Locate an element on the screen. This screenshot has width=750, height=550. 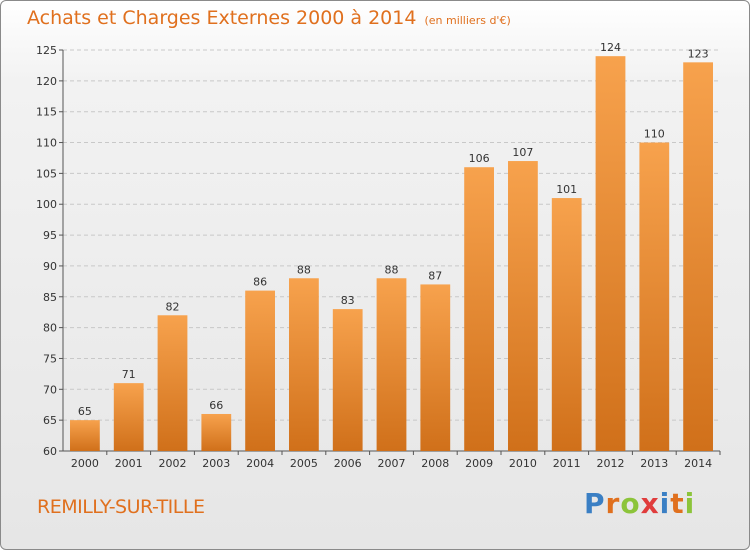
x-tick-label: 2005 is located at coordinates (304, 463).